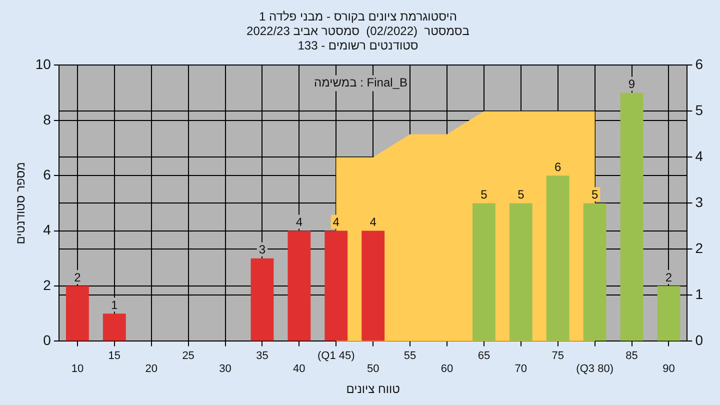 This screenshot has width=720, height=405. I want to click on y-tick-label: 8, so click(47, 119).